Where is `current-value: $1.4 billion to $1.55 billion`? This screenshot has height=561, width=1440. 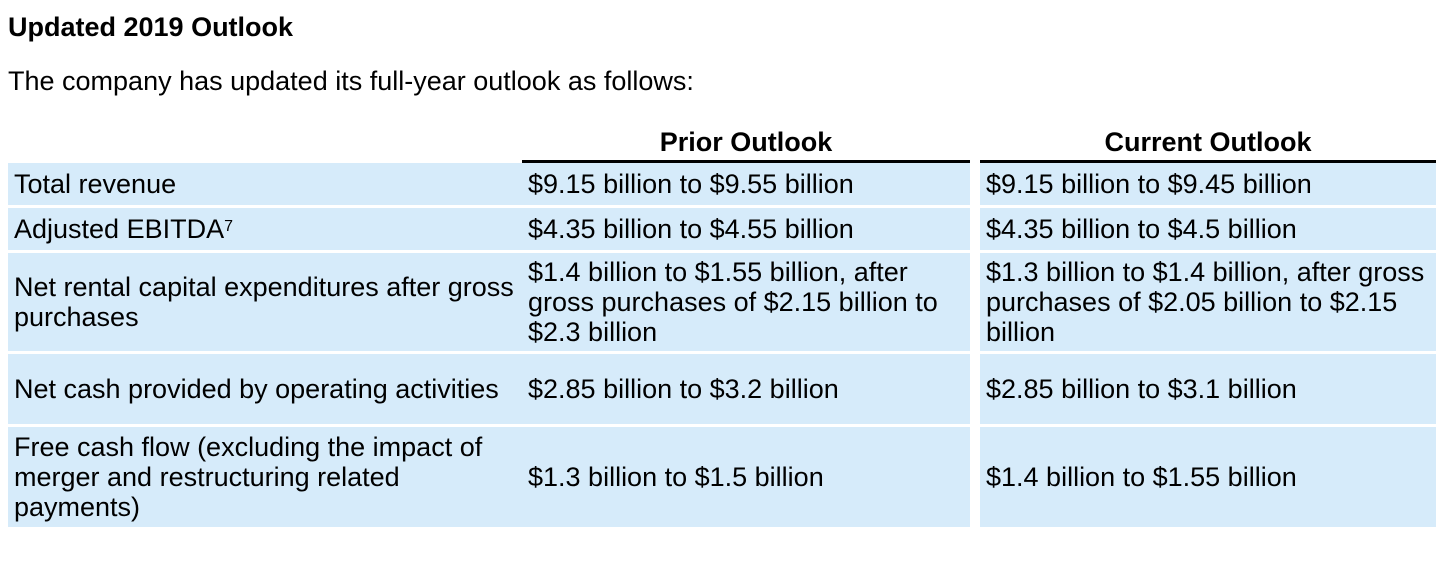 current-value: $1.4 billion to $1.55 billion is located at coordinates (1208, 475).